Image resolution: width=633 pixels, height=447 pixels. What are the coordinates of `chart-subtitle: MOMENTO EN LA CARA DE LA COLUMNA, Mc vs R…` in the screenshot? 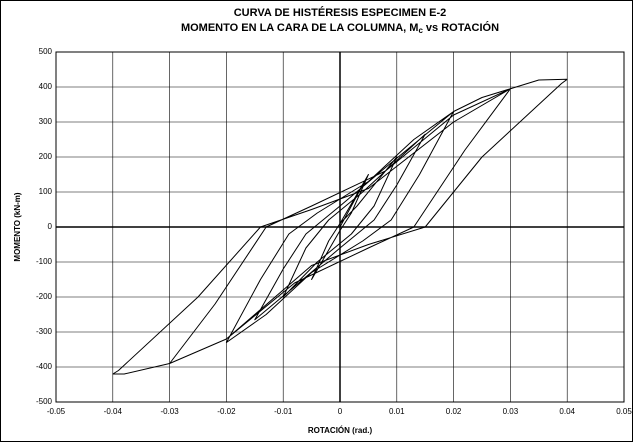 It's located at (340, 28).